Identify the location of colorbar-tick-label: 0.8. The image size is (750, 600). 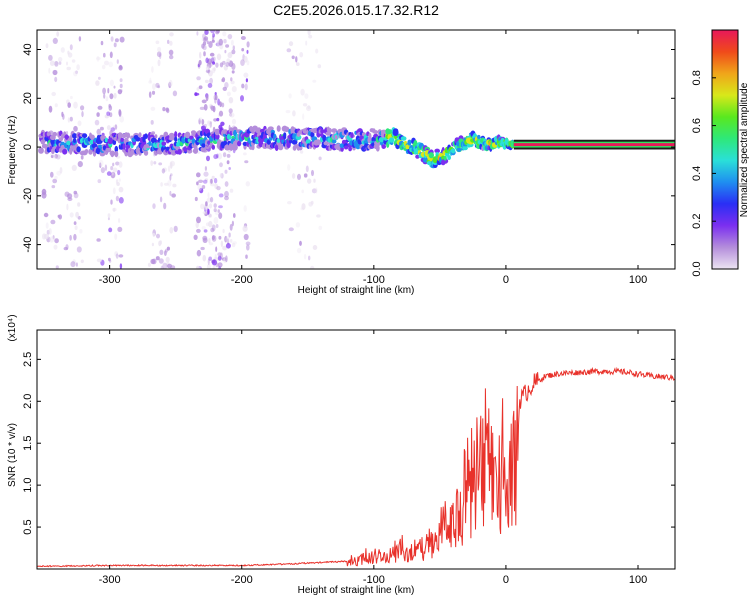
(697, 77).